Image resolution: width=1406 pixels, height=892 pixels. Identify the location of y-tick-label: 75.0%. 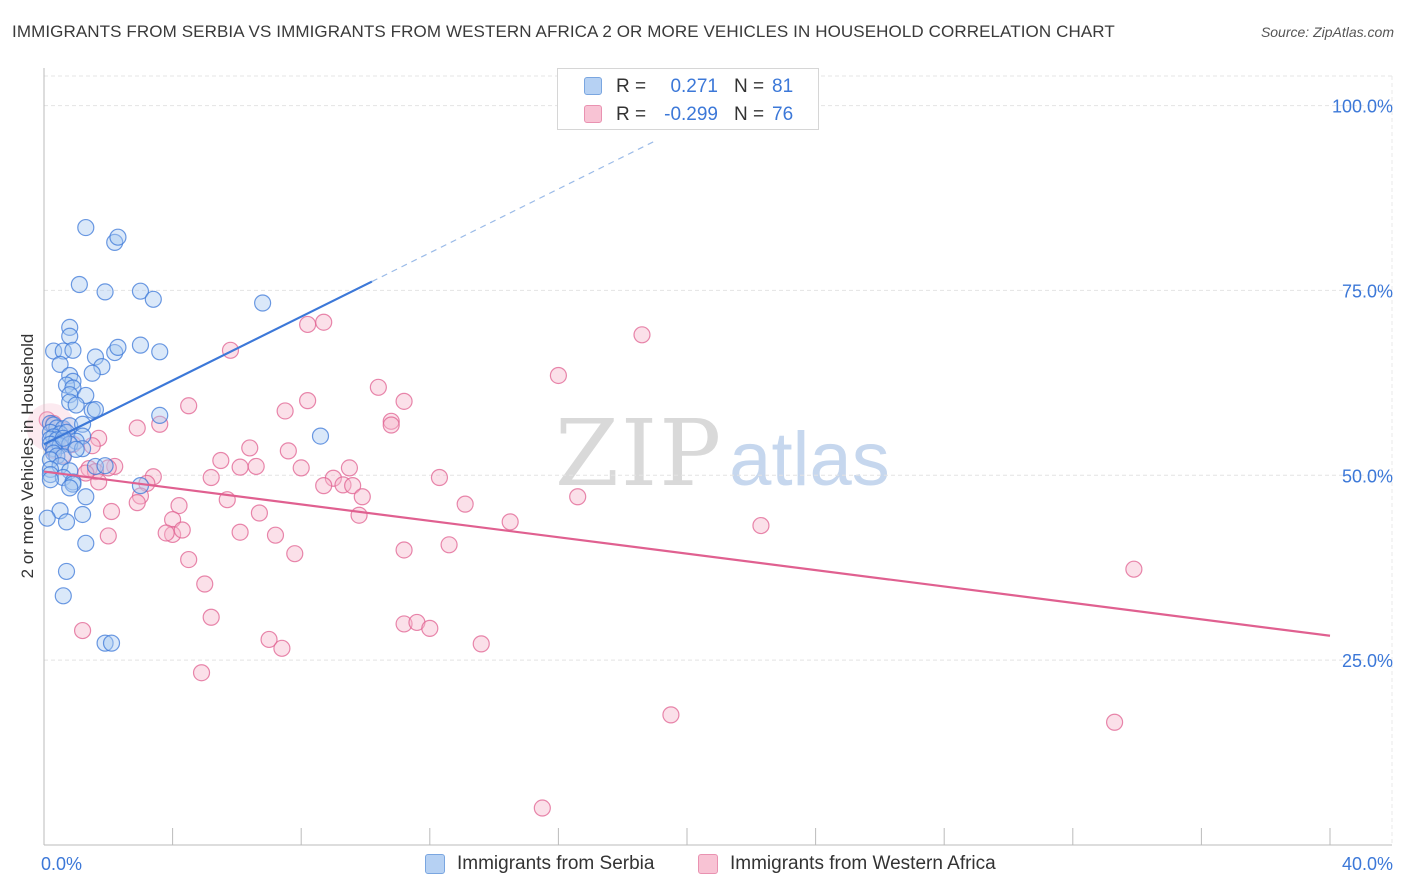
(1367, 291).